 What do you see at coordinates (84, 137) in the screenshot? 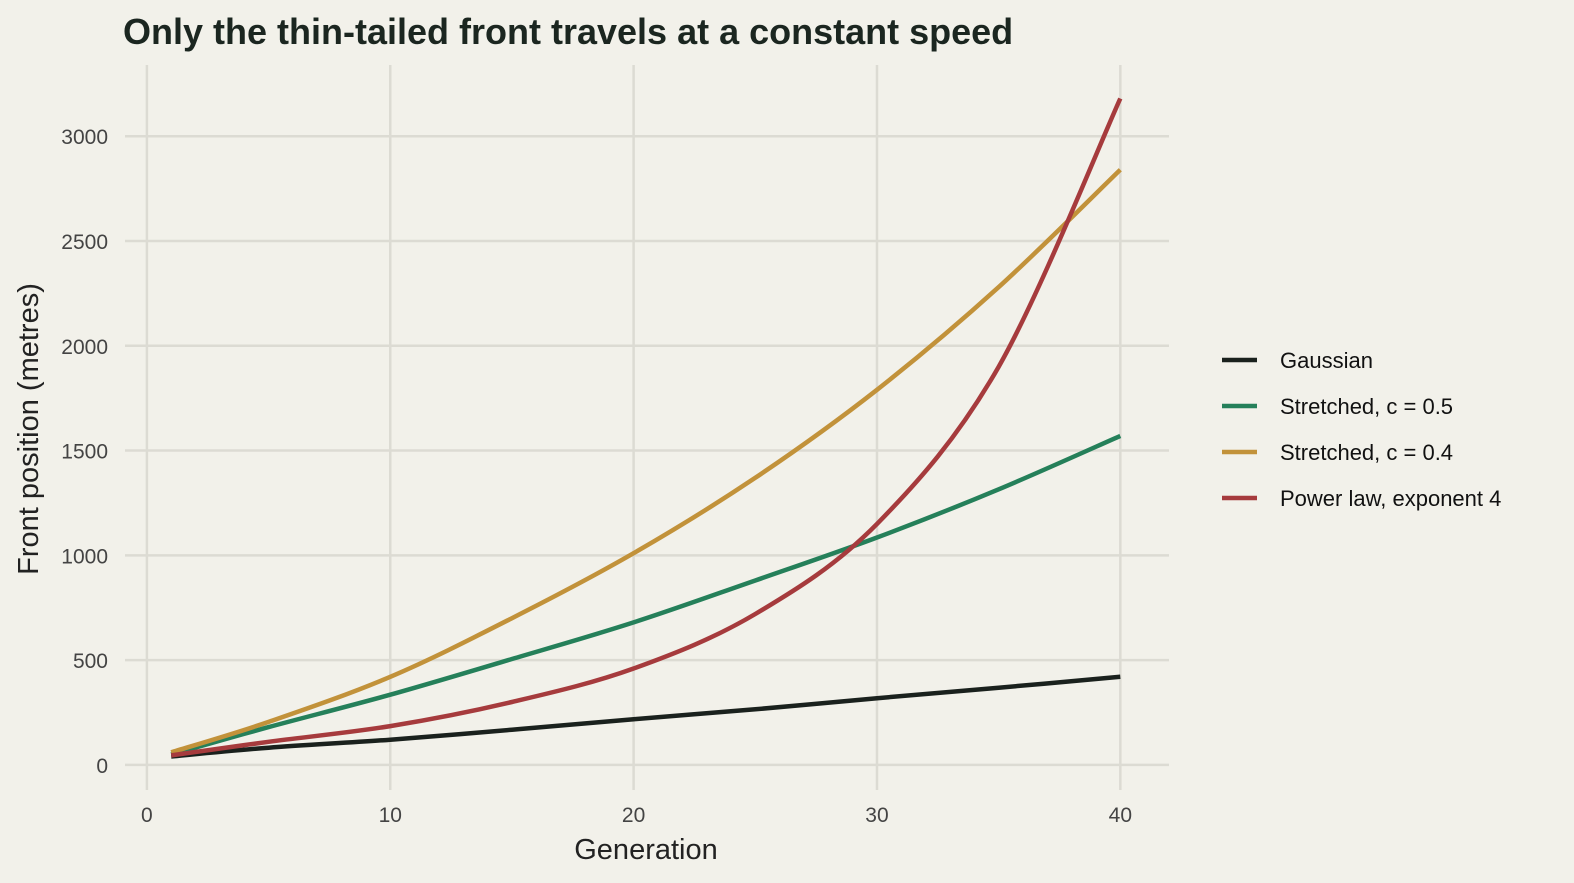
I see `y-tick-label: 3000` at bounding box center [84, 137].